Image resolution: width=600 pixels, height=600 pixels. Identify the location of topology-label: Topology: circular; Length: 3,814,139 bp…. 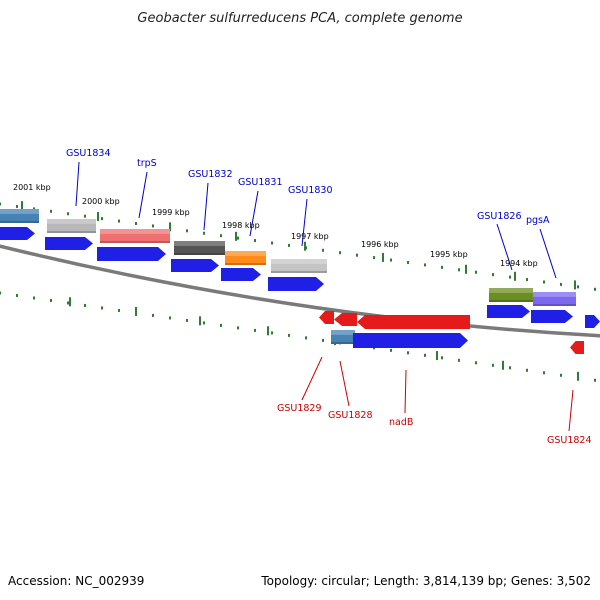
(426, 581).